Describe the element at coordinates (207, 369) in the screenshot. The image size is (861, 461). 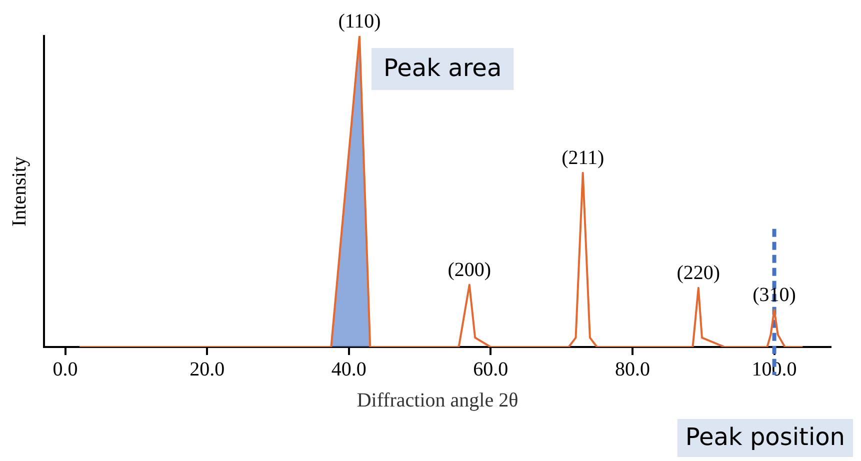
I see `x-tick-label: 20.0` at that location.